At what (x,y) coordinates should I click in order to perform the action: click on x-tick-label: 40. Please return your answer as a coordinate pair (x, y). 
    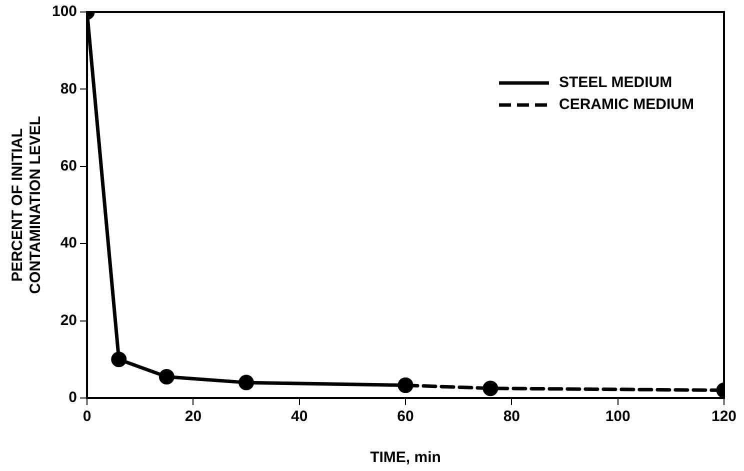
    Looking at the image, I should click on (299, 417).